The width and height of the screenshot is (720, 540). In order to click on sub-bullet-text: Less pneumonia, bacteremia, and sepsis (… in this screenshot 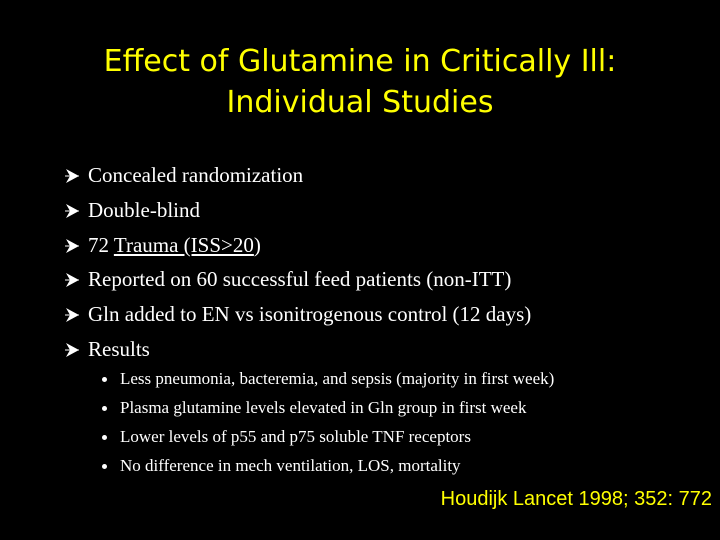, I will do `click(337, 378)`.